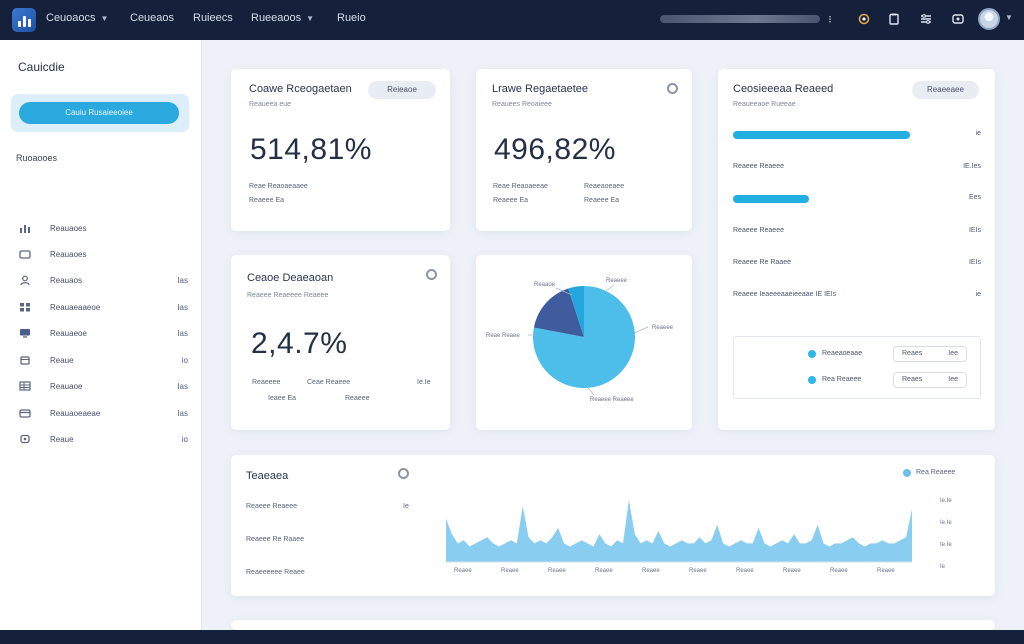 This screenshot has width=1024, height=644. I want to click on sidebar-item: Reauaeaaeoe Ias, so click(103, 307).